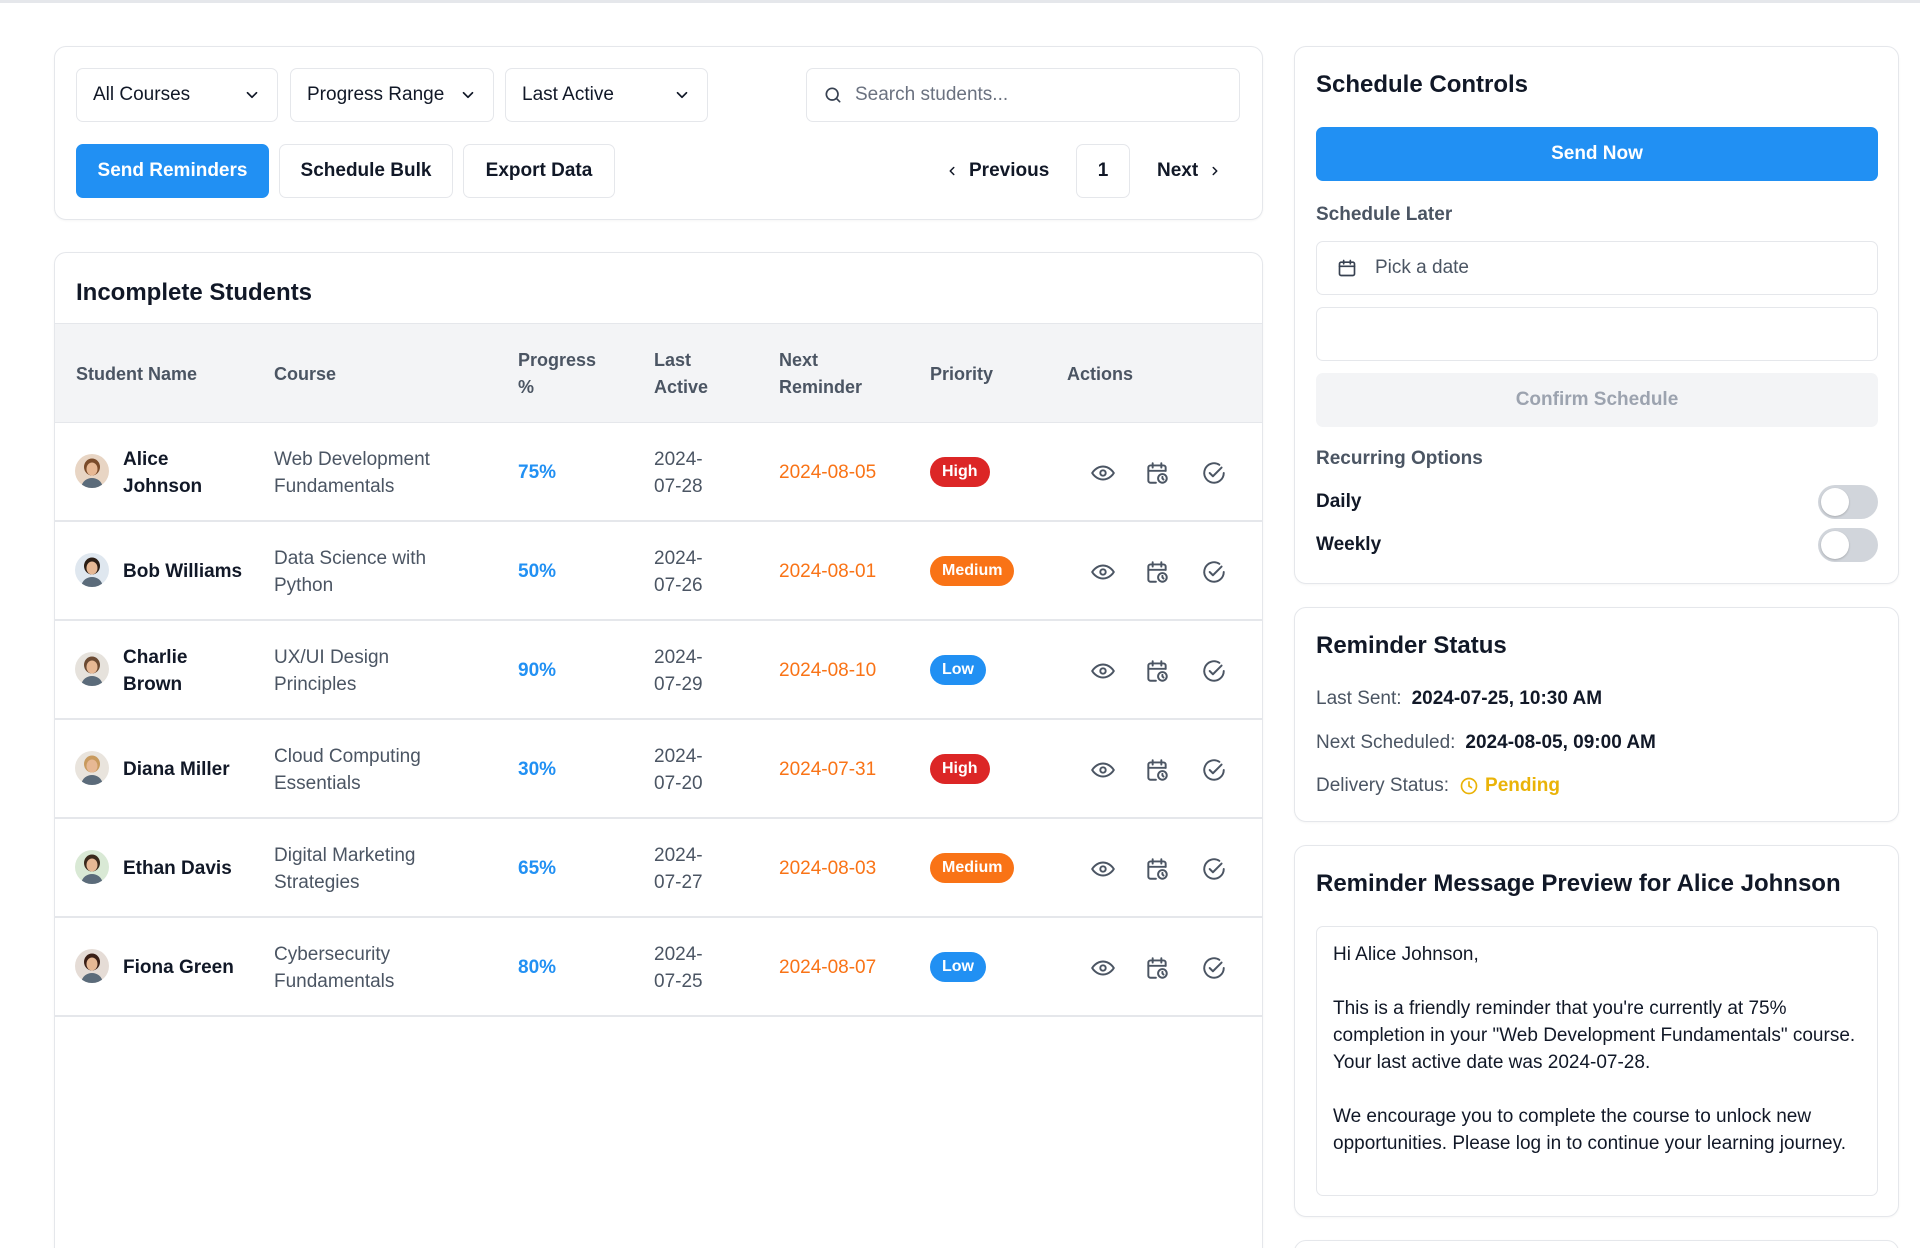 Image resolution: width=1920 pixels, height=1248 pixels. What do you see at coordinates (678, 967) in the screenshot?
I see `last-active-date: 2024-07-25` at bounding box center [678, 967].